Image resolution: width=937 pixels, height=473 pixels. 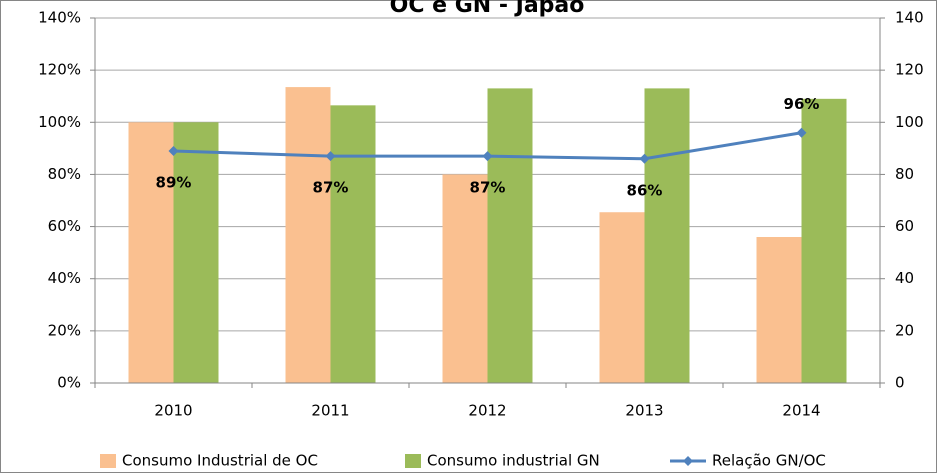 I want to click on y-tick-label: 0%, so click(x=69, y=383).